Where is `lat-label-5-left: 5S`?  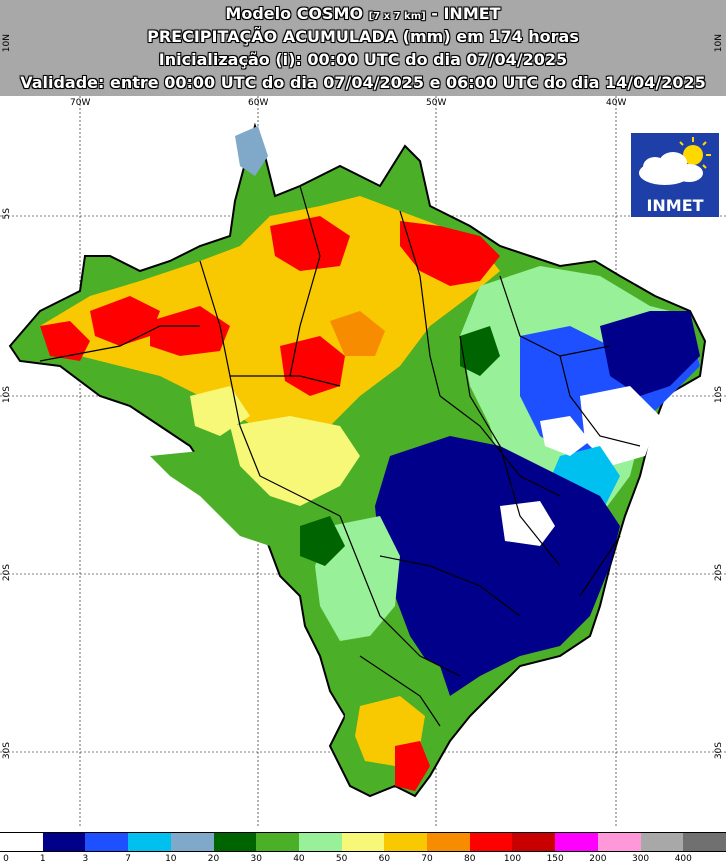
lat-label-5-left: 5S is located at coordinates (7, 214).